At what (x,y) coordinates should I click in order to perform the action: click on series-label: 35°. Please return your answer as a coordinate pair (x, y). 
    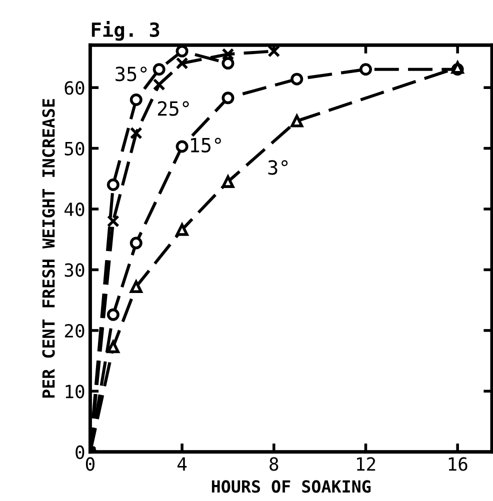
    Looking at the image, I should click on (131, 74).